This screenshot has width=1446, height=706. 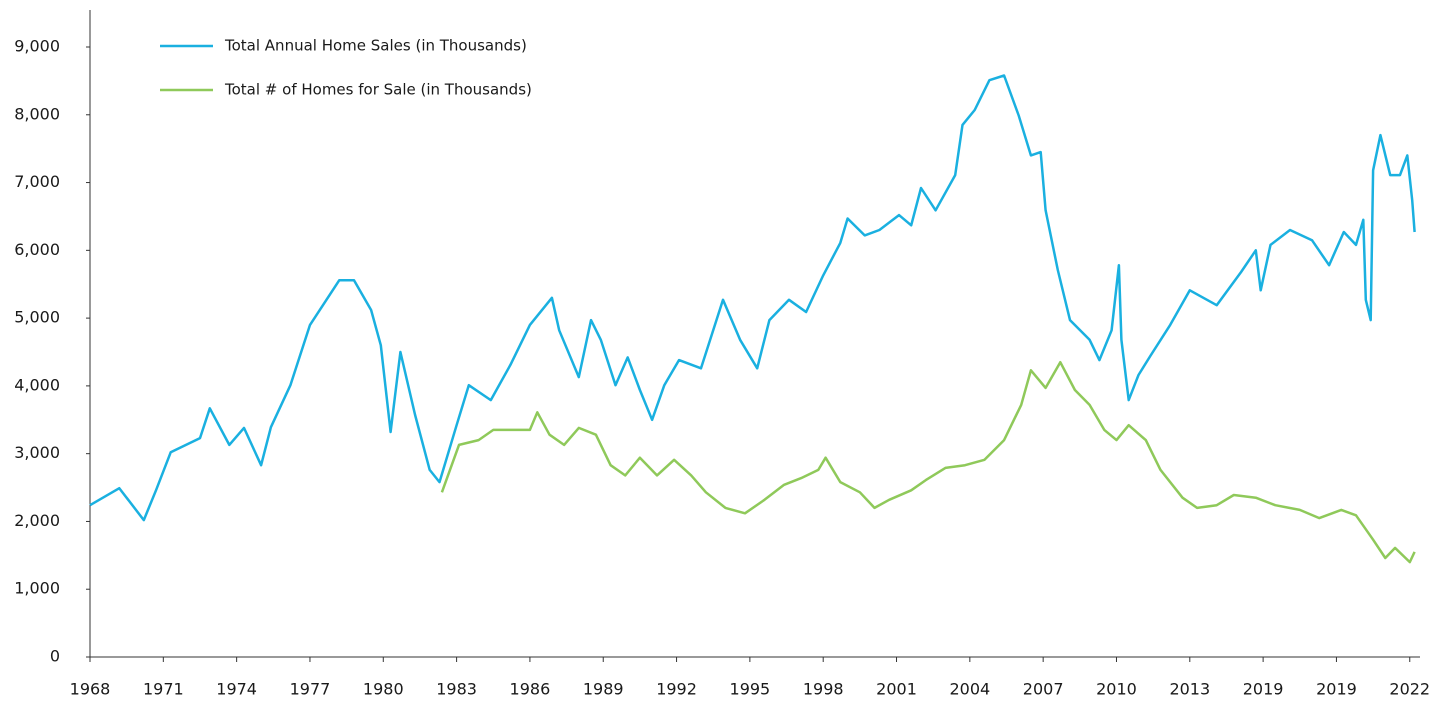 I want to click on x-tick-label: 1992, so click(x=676, y=689).